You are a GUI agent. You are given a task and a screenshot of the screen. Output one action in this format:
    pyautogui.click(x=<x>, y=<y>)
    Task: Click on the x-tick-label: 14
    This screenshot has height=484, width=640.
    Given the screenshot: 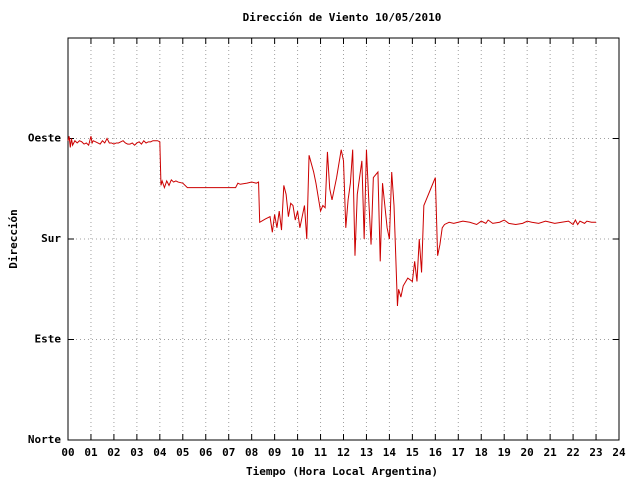 What is the action you would take?
    pyautogui.click(x=390, y=452)
    